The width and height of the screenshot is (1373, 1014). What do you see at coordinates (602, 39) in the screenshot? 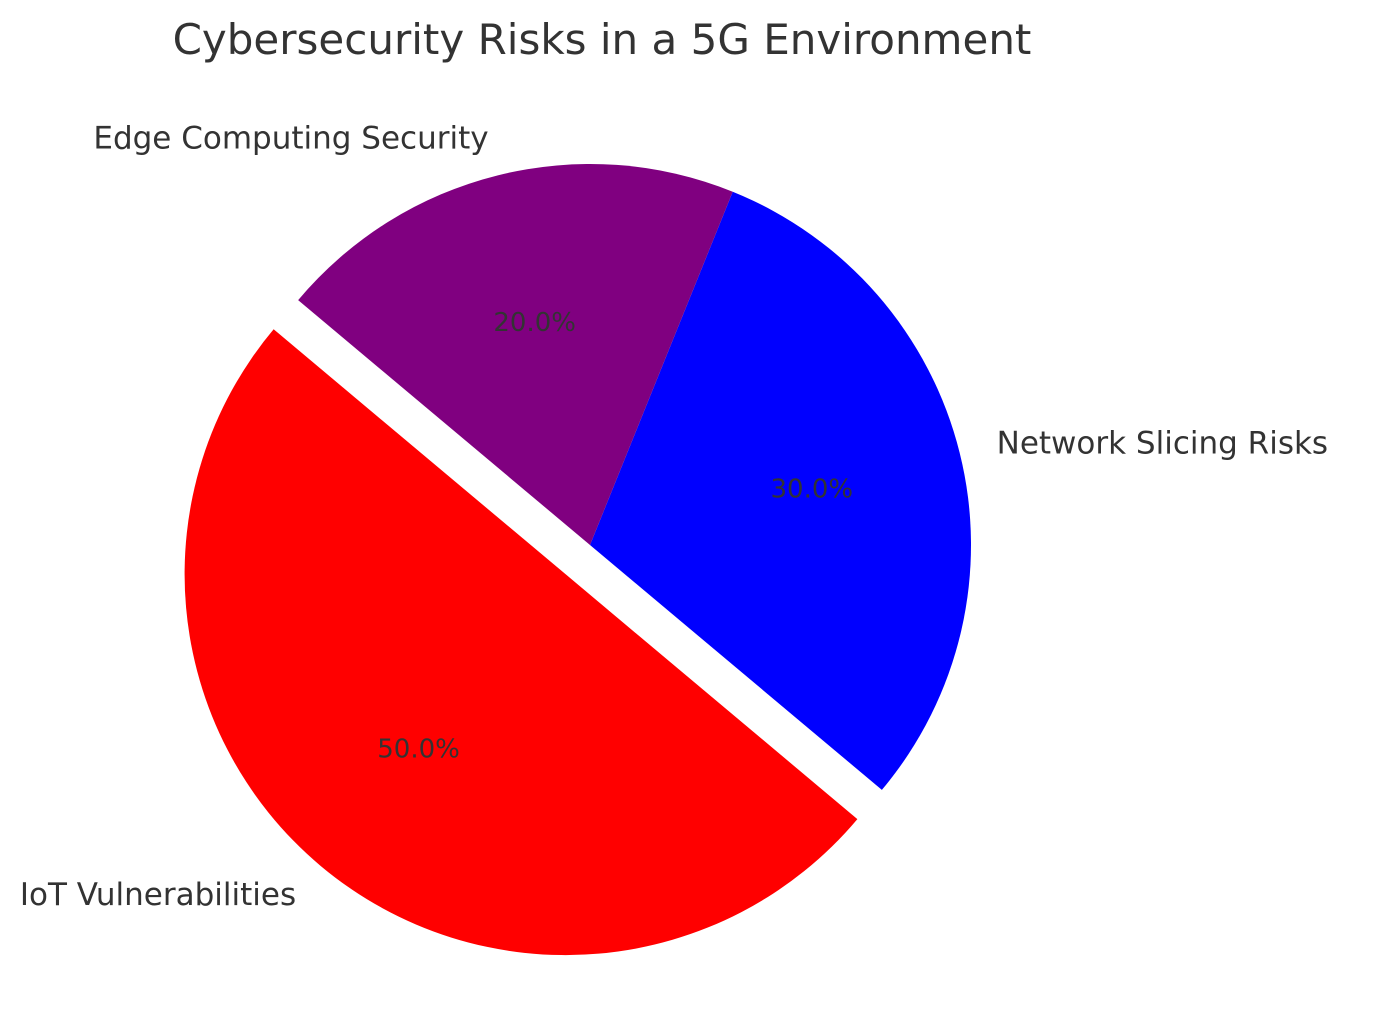
I see `chart-title: Cybersecurity Risks in a 5G Environment` at bounding box center [602, 39].